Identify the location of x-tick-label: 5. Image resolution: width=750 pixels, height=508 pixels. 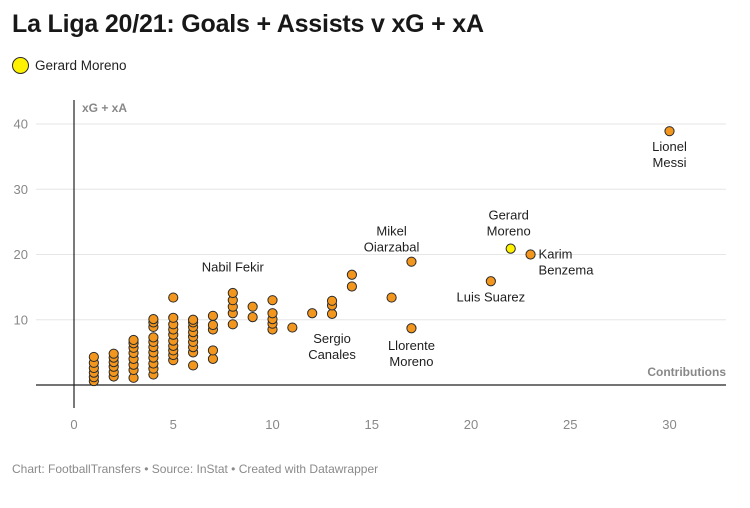
(173, 424).